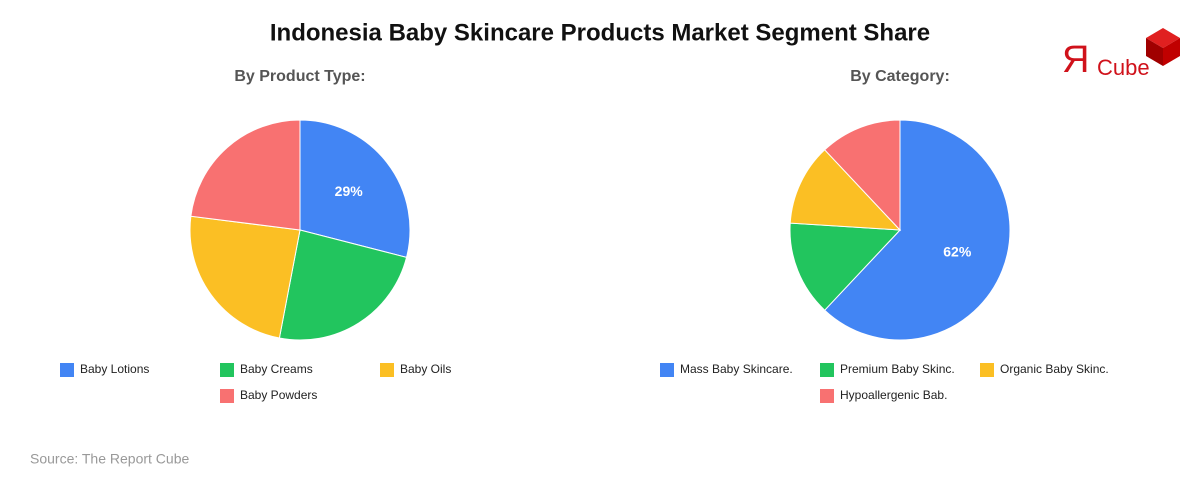 This screenshot has height=480, width=1200. What do you see at coordinates (900, 76) in the screenshot?
I see `pie-title: By Category:` at bounding box center [900, 76].